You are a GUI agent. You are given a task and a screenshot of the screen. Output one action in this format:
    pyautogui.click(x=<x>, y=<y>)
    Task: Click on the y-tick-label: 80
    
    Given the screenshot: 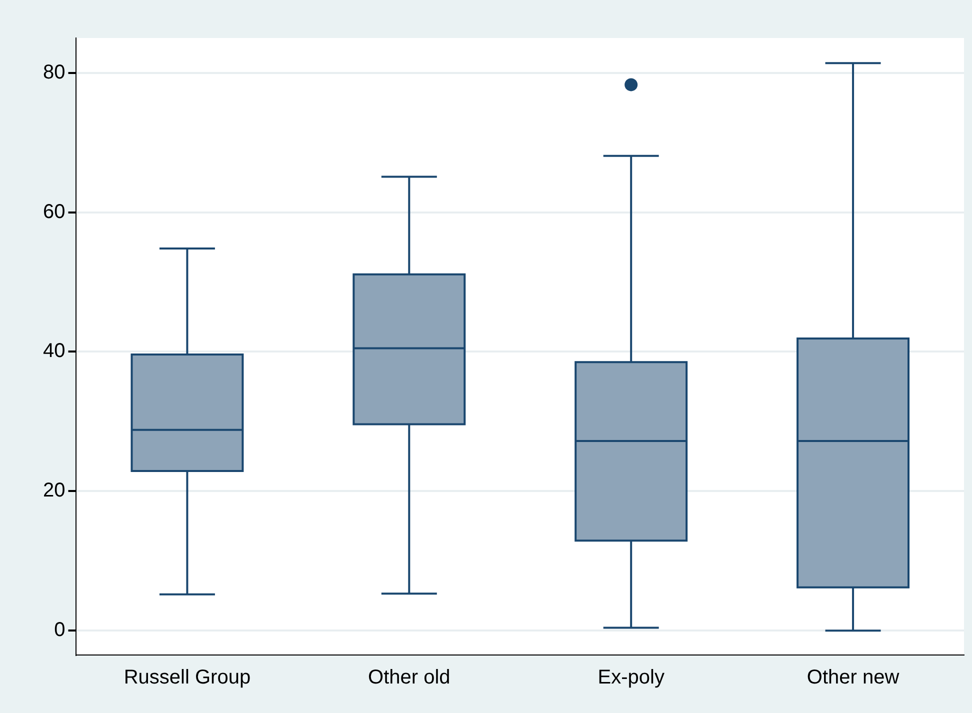 What is the action you would take?
    pyautogui.click(x=54, y=72)
    